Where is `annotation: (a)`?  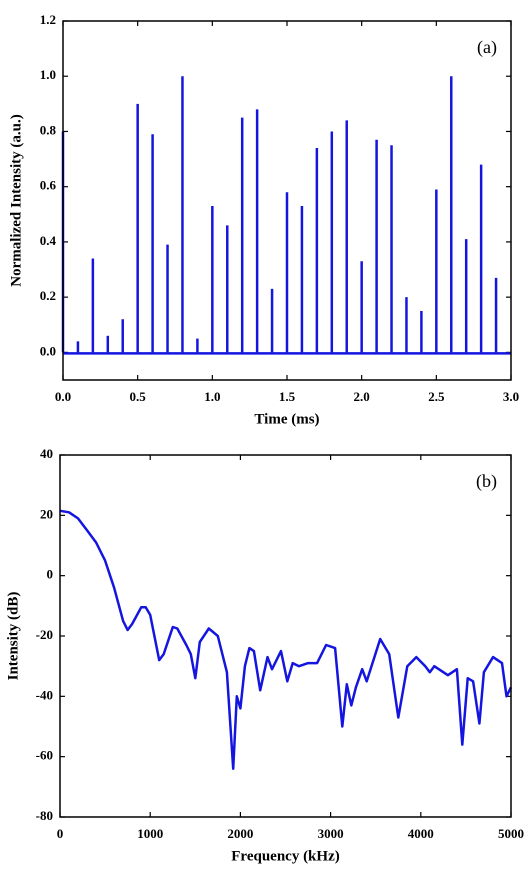
annotation: (a) is located at coordinates (487, 47).